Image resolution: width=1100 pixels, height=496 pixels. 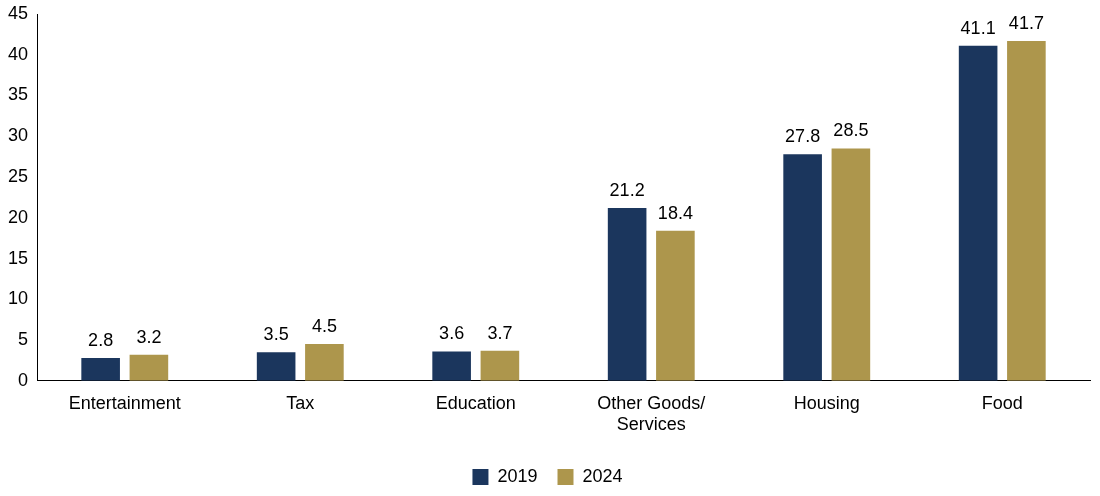 What do you see at coordinates (18, 216) in the screenshot?
I see `y-tick-label: 20` at bounding box center [18, 216].